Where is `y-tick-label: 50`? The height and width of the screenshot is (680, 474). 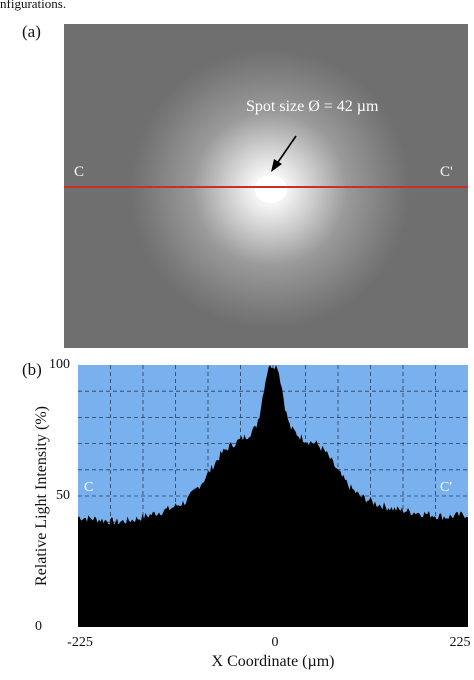 y-tick-label: 50 is located at coordinates (63, 495).